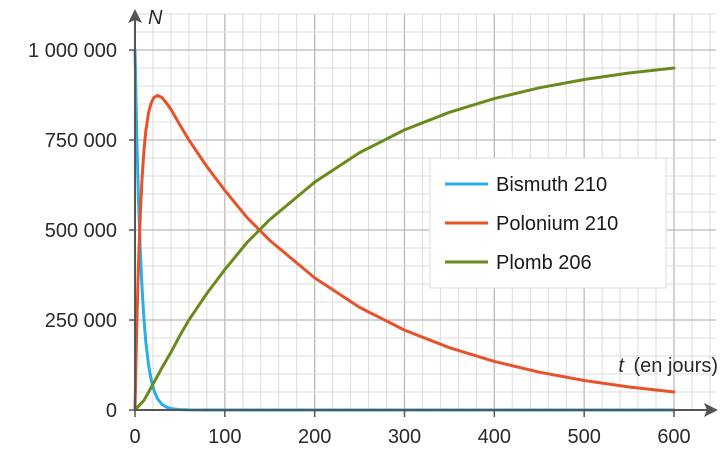 This screenshot has width=727, height=452. What do you see at coordinates (711, 410) in the screenshot?
I see `x-axis-arrow` at bounding box center [711, 410].